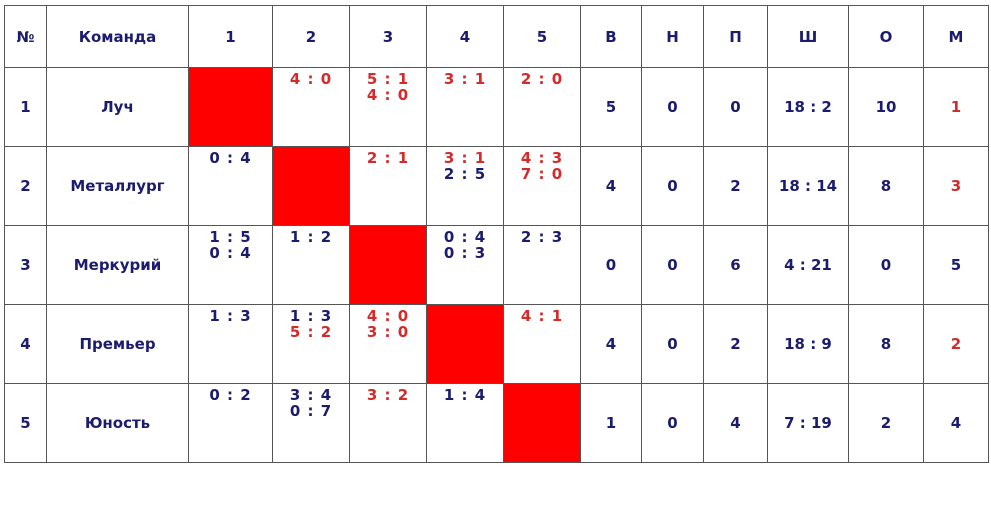 The height and width of the screenshot is (508, 991). I want to click on stat-w: 4, so click(611, 186).